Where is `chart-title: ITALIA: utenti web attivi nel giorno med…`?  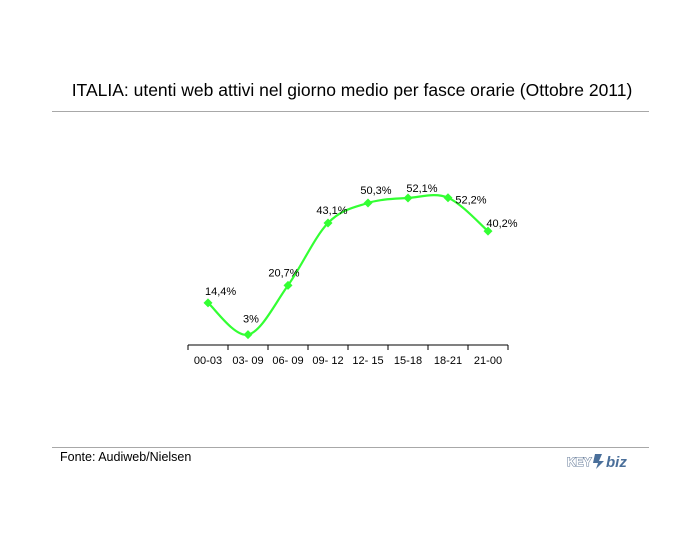
chart-title: ITALIA: utenti web attivi nel giorno med… is located at coordinates (352, 90).